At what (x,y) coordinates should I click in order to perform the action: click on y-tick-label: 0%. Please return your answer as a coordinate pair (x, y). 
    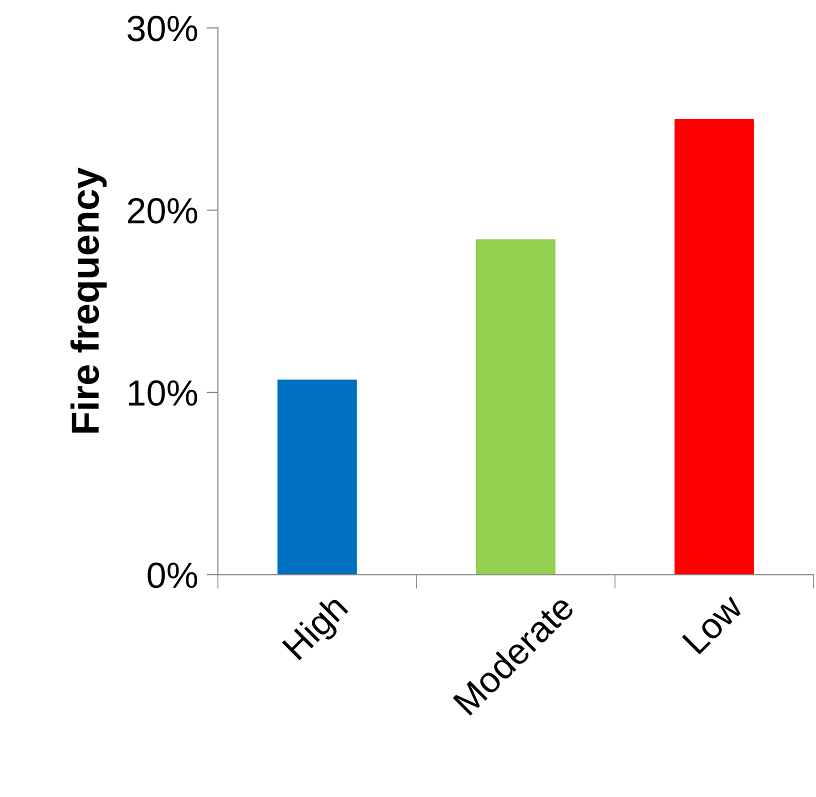
    Looking at the image, I should click on (173, 575).